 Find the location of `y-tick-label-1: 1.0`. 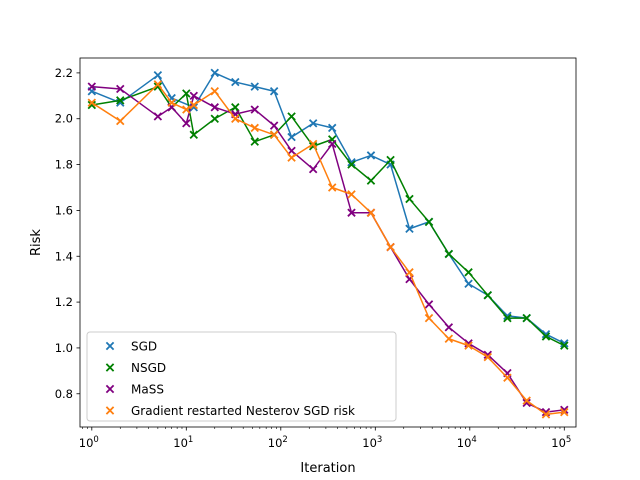

y-tick-label-1: 1.0 is located at coordinates (64, 348).